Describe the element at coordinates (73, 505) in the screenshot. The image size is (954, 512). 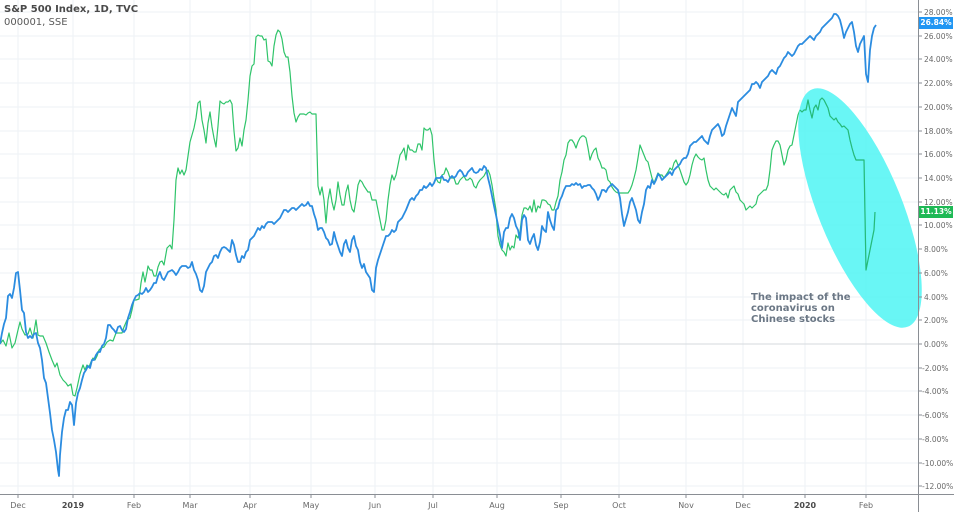
I see `x-tick-year: 2019` at that location.